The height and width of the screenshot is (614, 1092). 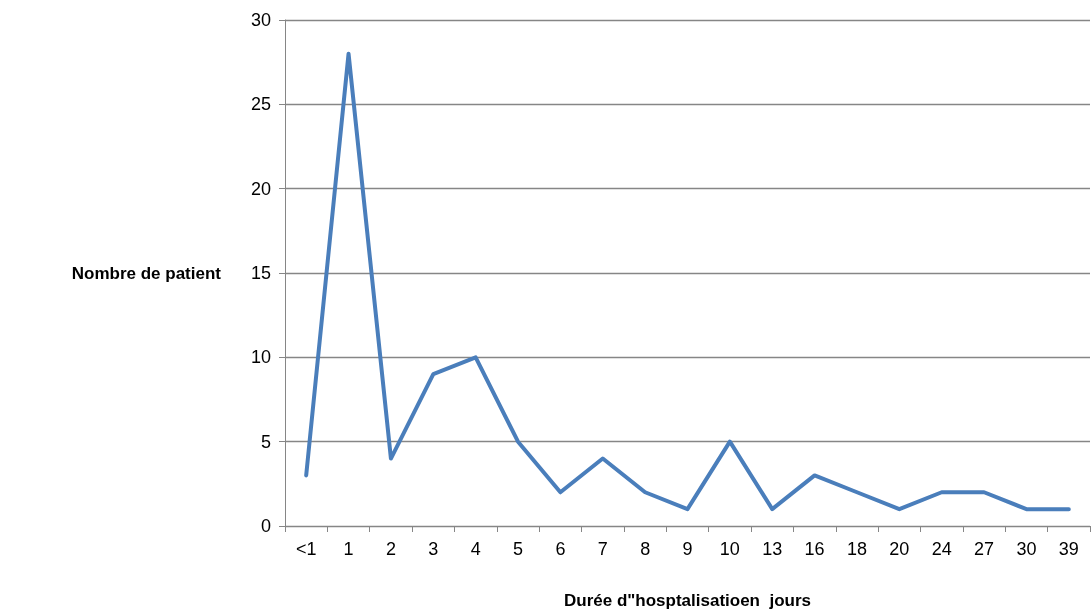 What do you see at coordinates (687, 600) in the screenshot?
I see `x-axis-title: Durée d"hosptalisatioen jours` at bounding box center [687, 600].